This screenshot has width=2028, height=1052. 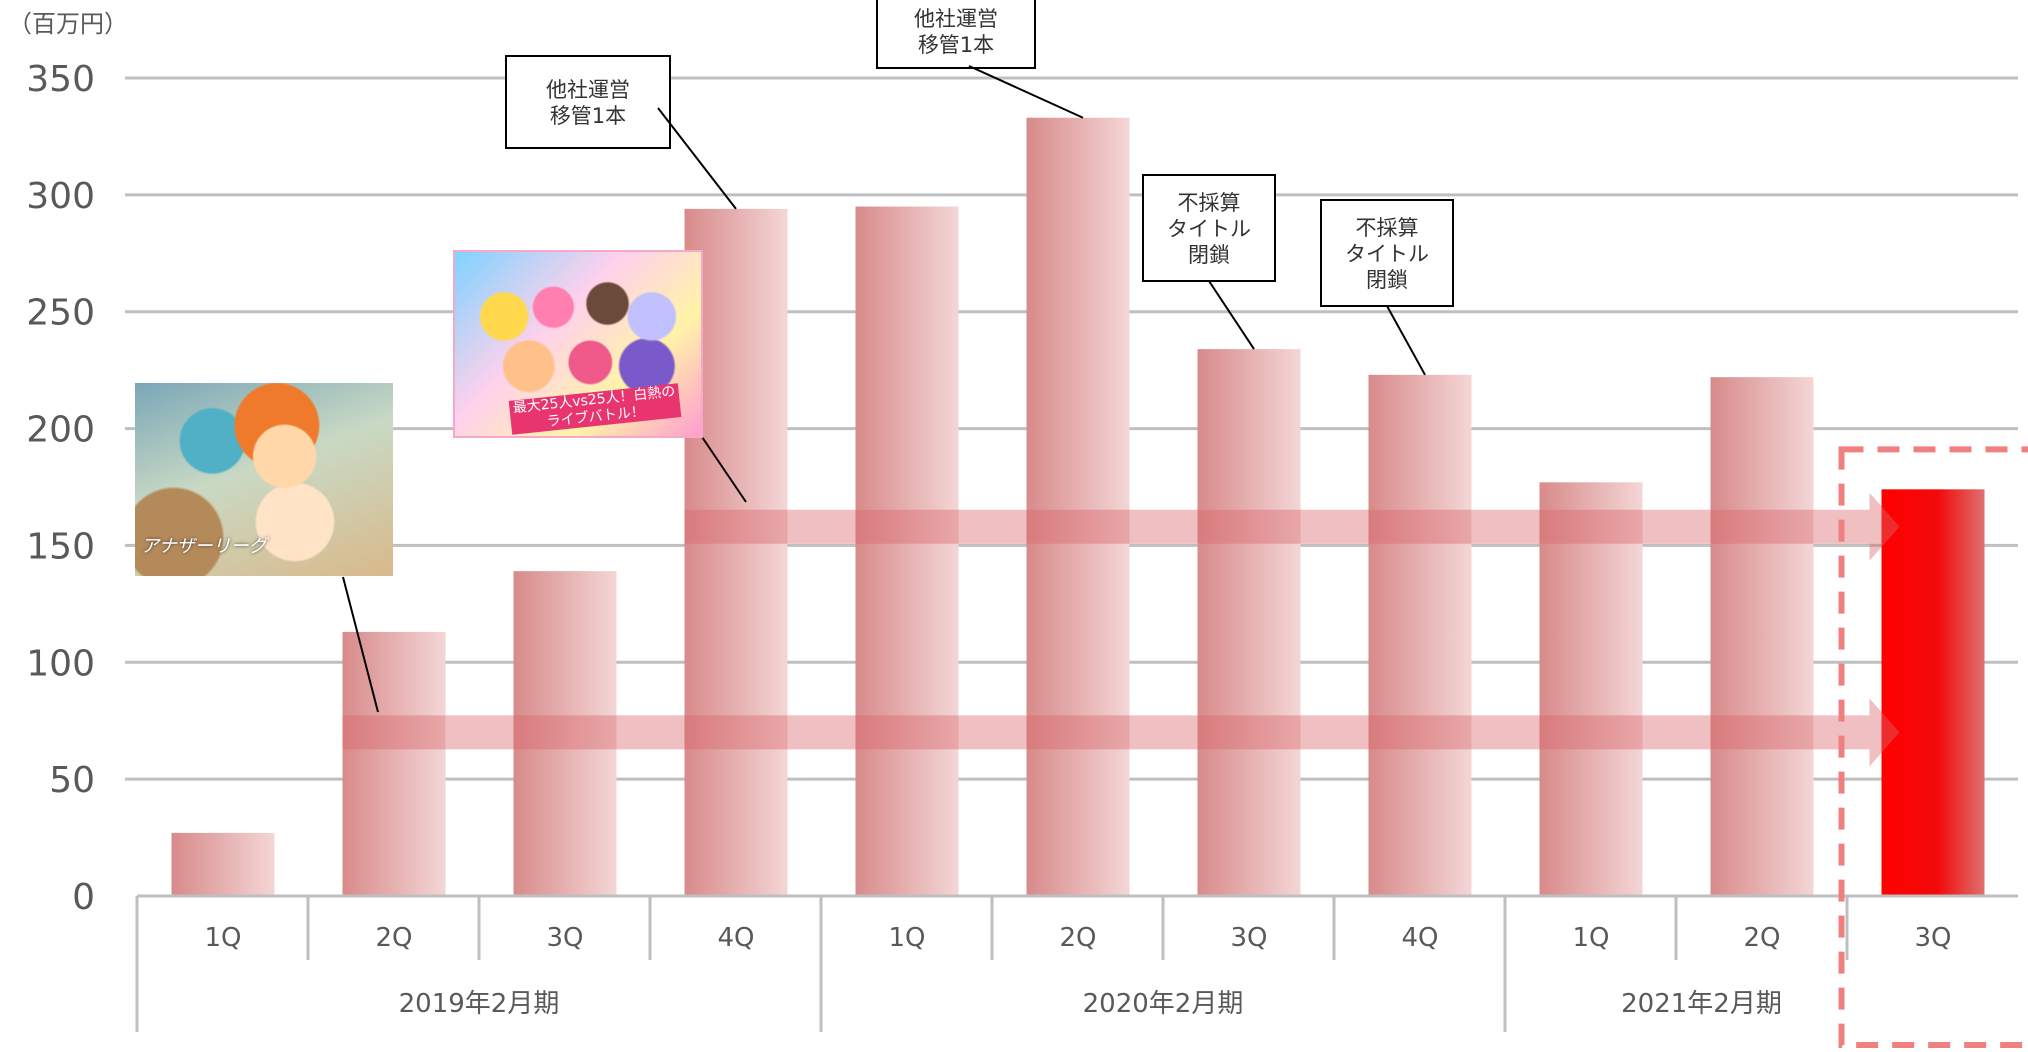 I want to click on game-thumbnail-2: 最大25人vs25人！白熱のライブバトル！, so click(x=578, y=344).